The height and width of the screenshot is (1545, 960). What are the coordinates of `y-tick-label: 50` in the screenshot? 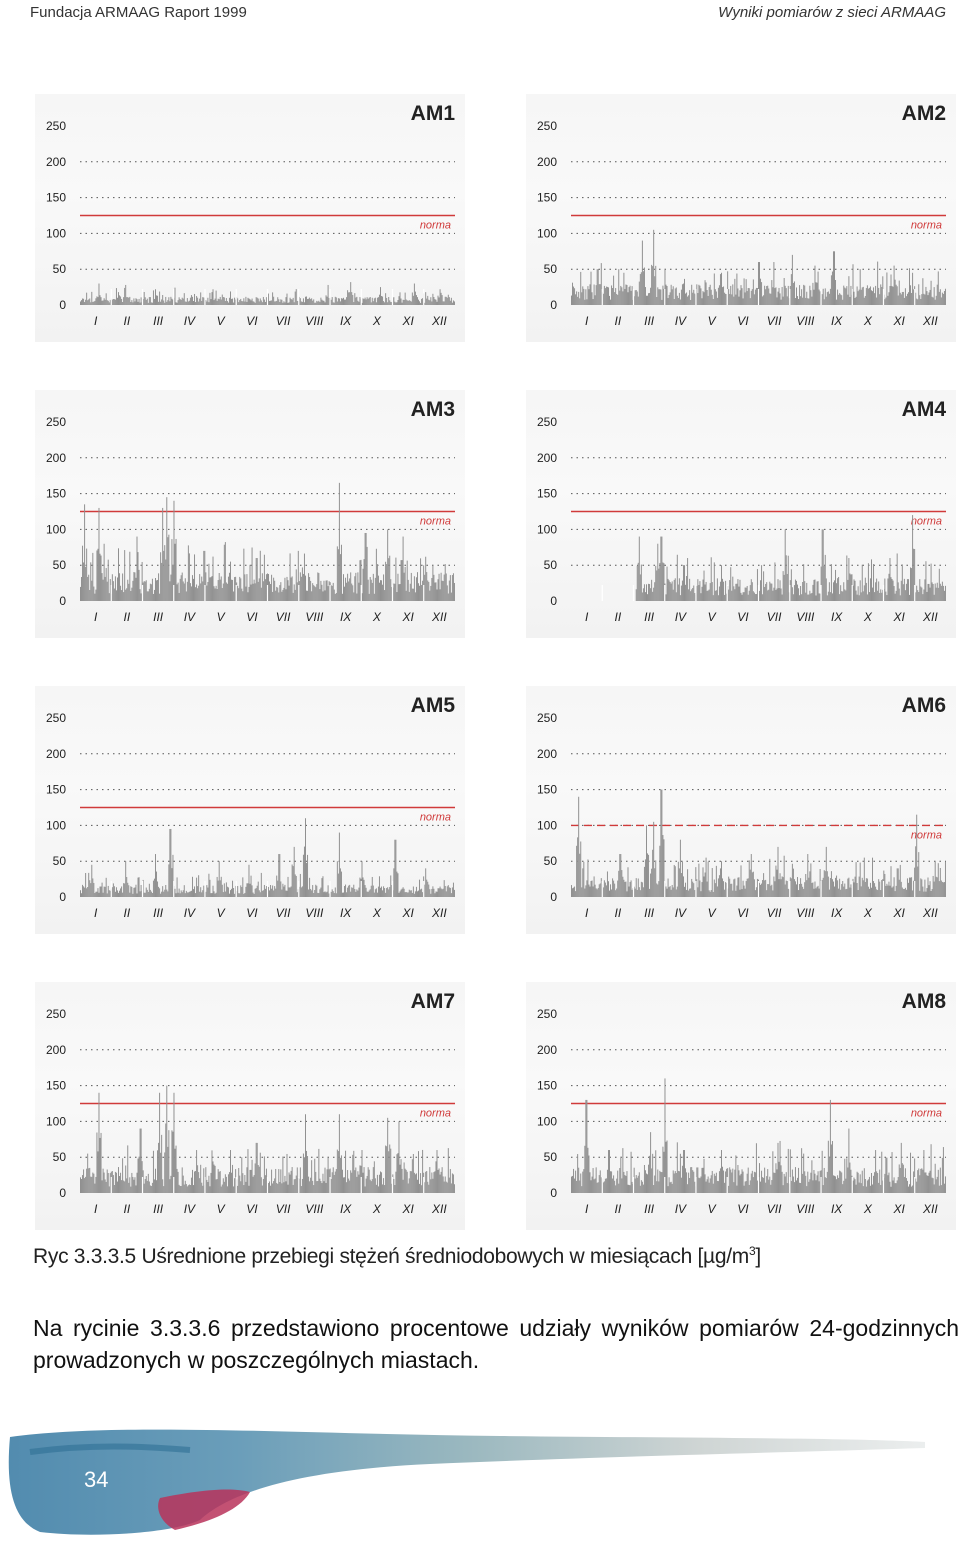 It's located at (60, 565).